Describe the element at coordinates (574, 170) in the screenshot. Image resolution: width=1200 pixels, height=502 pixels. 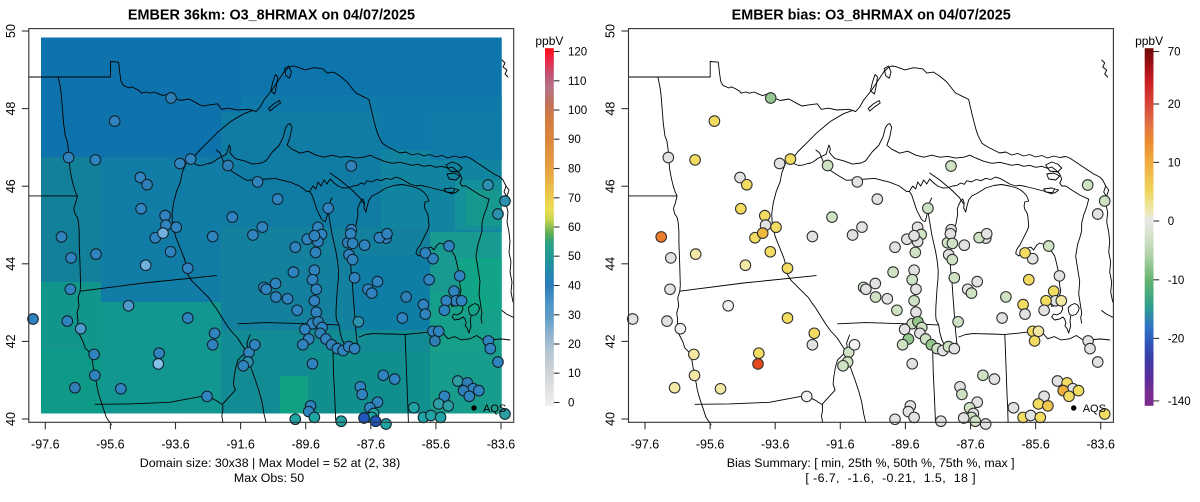
I see `svg-text: 80` at that location.